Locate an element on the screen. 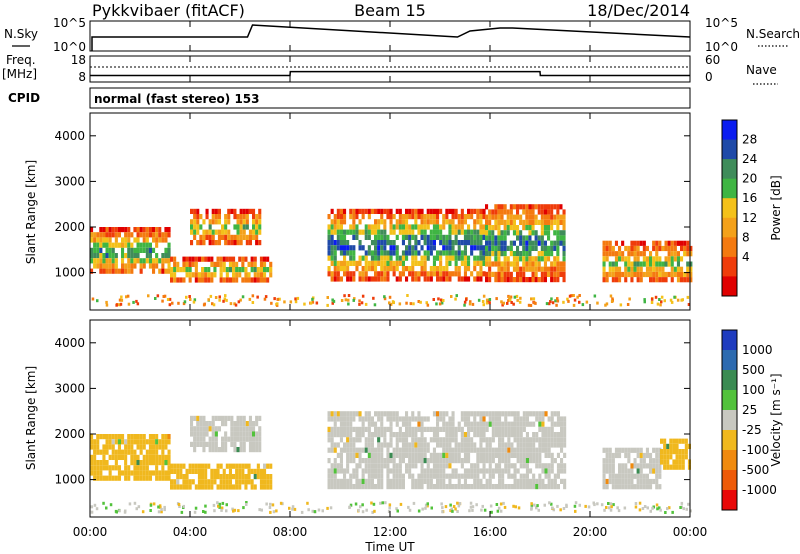  velocity-cbar-block is located at coordinates (729, 480).